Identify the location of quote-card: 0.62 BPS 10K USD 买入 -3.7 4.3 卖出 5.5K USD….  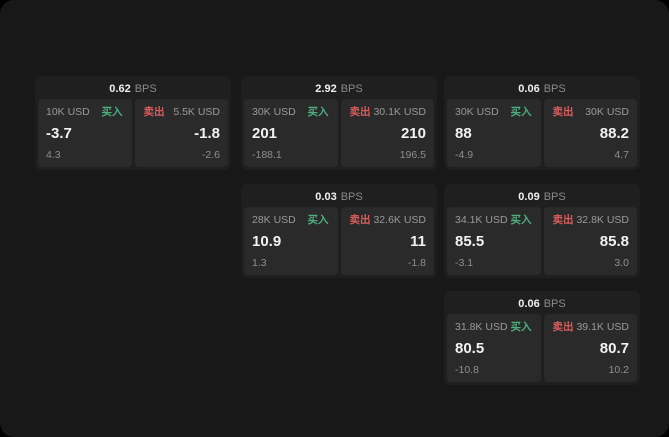
(133, 123).